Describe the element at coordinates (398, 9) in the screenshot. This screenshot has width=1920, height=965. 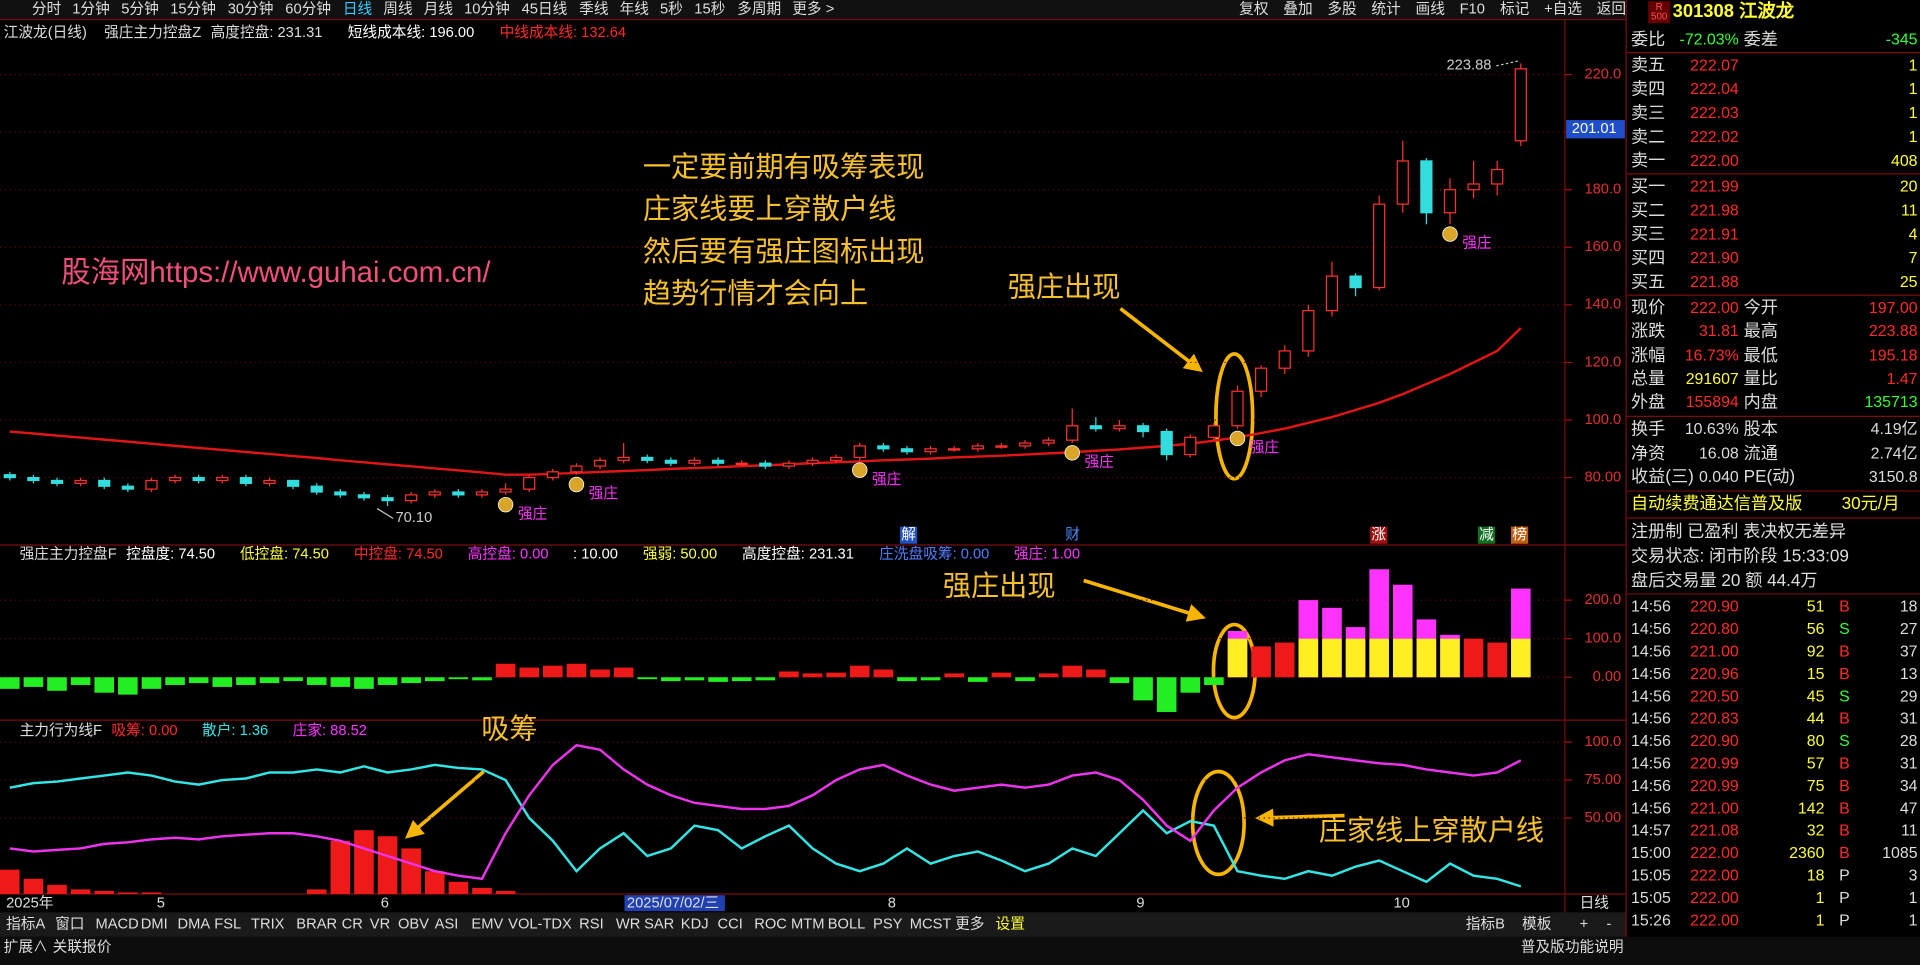
I see `period-tab: 周线` at that location.